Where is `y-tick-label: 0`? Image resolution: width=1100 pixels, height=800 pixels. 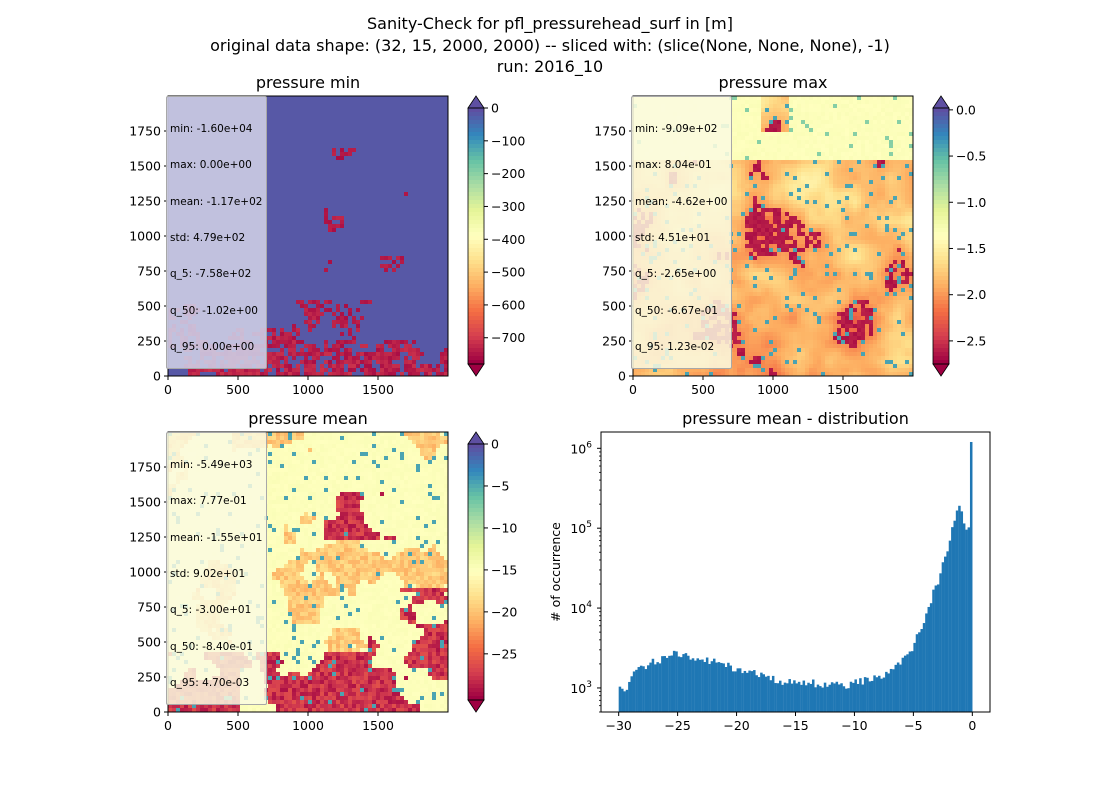
y-tick-label: 0 is located at coordinates (157, 712).